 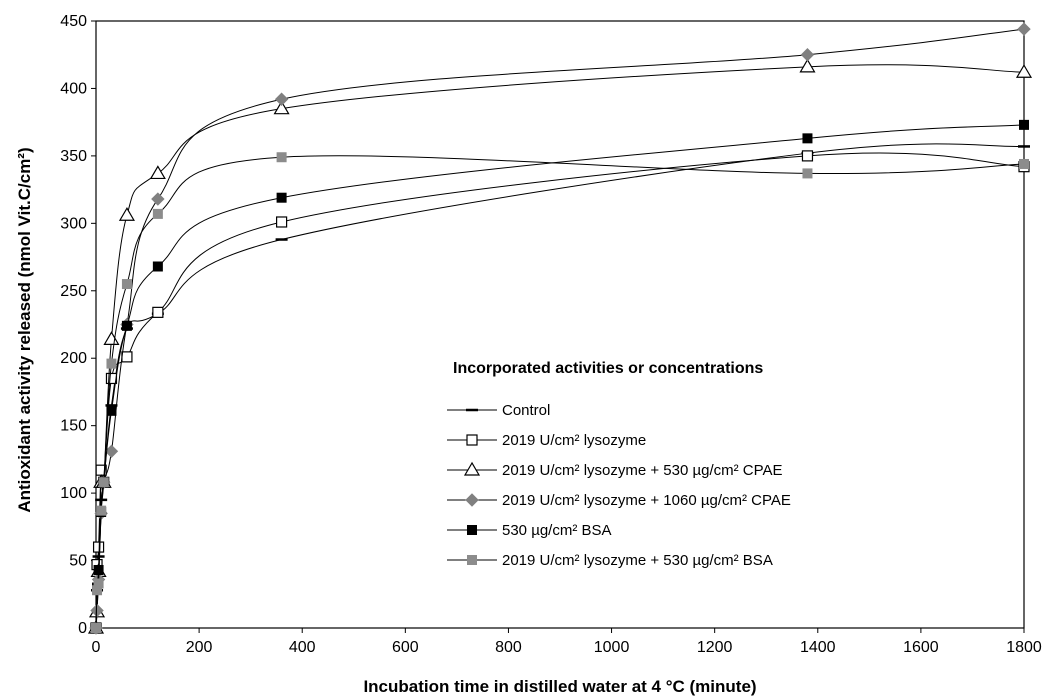 I want to click on legend-label: 530 µg/cm² BSA, so click(x=557, y=530).